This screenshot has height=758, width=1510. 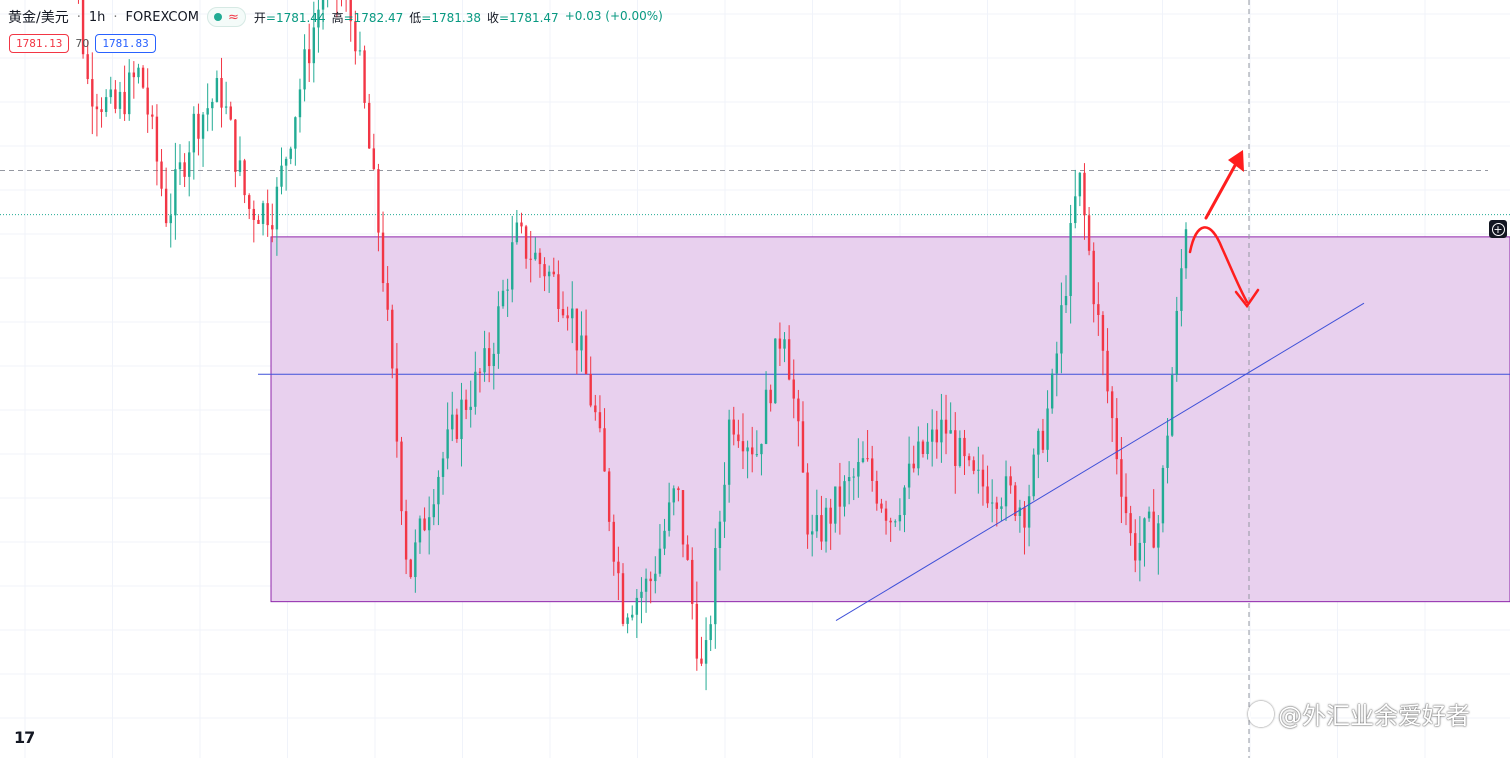 I want to click on ascending-trendline, so click(x=1100, y=462).